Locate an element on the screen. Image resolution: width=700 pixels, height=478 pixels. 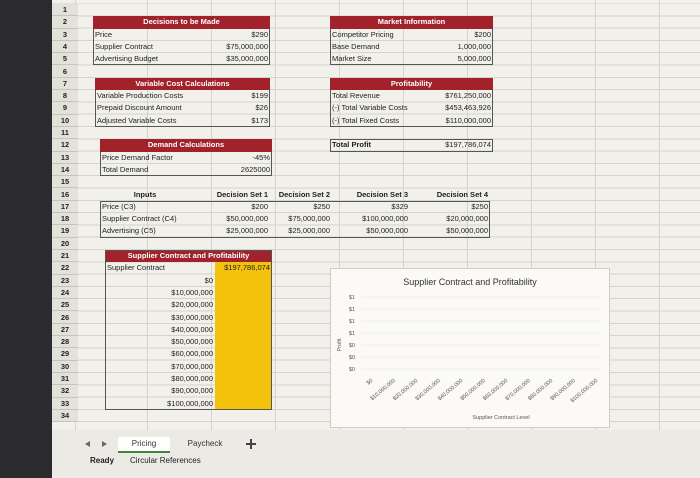
row-number: 21 is located at coordinates (65, 256).